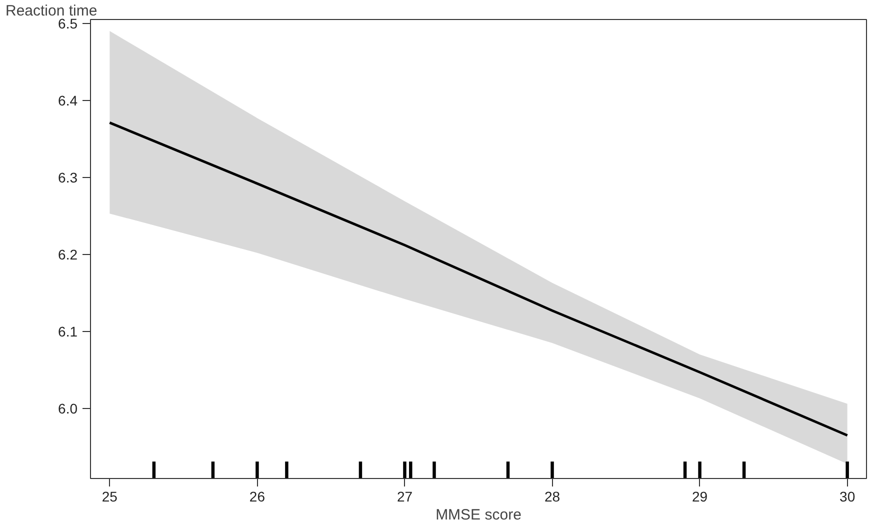 The height and width of the screenshot is (526, 872). What do you see at coordinates (404, 496) in the screenshot?
I see `x-tick-label: 27` at bounding box center [404, 496].